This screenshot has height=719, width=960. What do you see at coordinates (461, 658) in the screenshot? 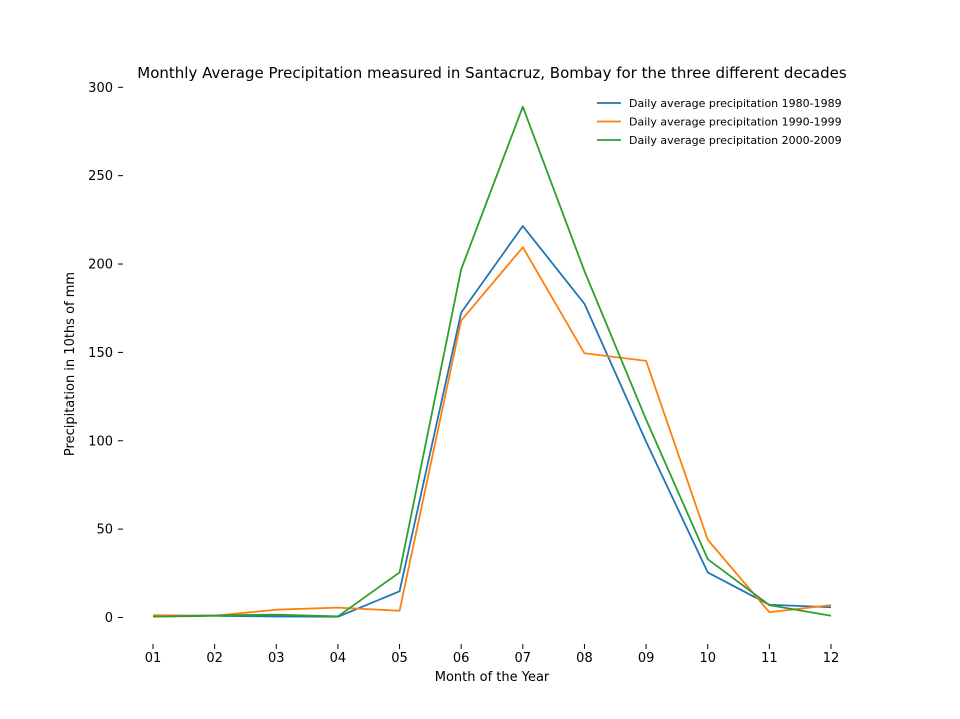
I see `x-tick-label: 06` at bounding box center [461, 658].